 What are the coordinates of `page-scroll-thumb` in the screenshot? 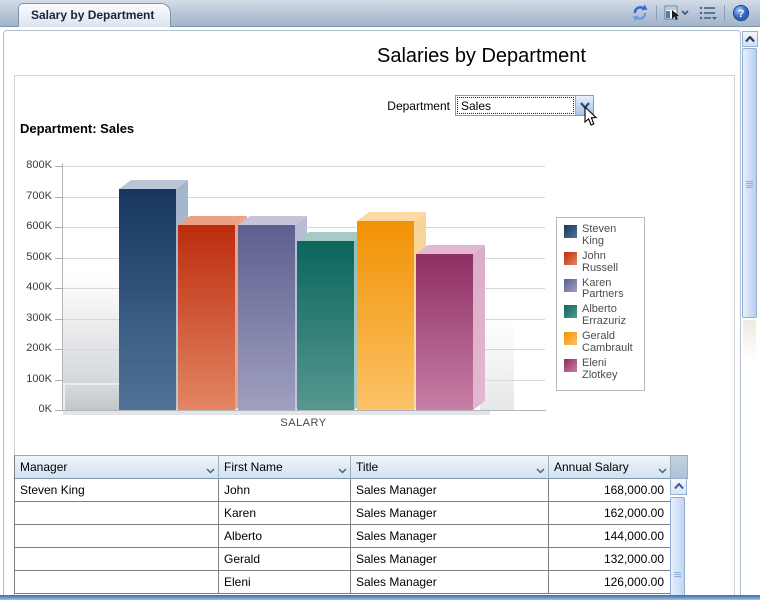 It's located at (749, 183).